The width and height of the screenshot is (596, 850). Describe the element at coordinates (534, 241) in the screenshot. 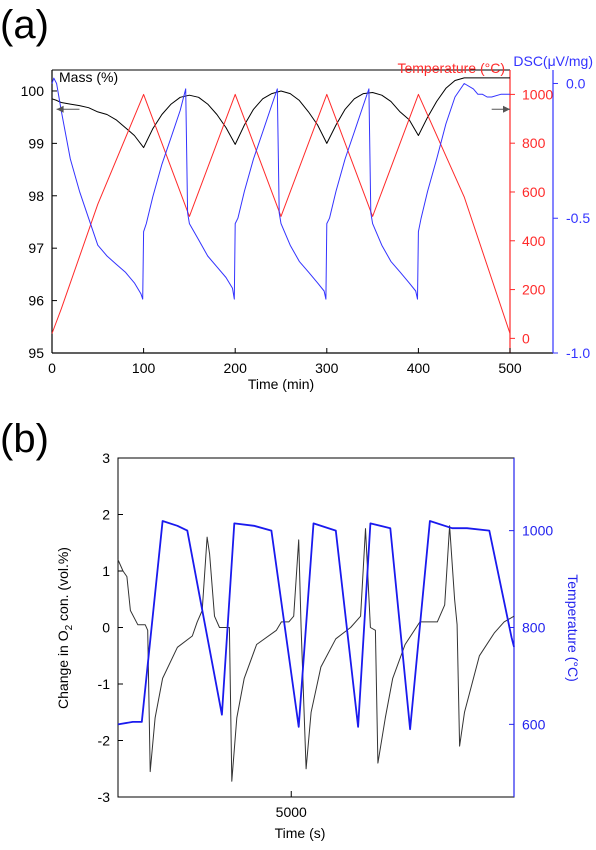

I see `panel-a-temperature-tick-label: 400` at that location.